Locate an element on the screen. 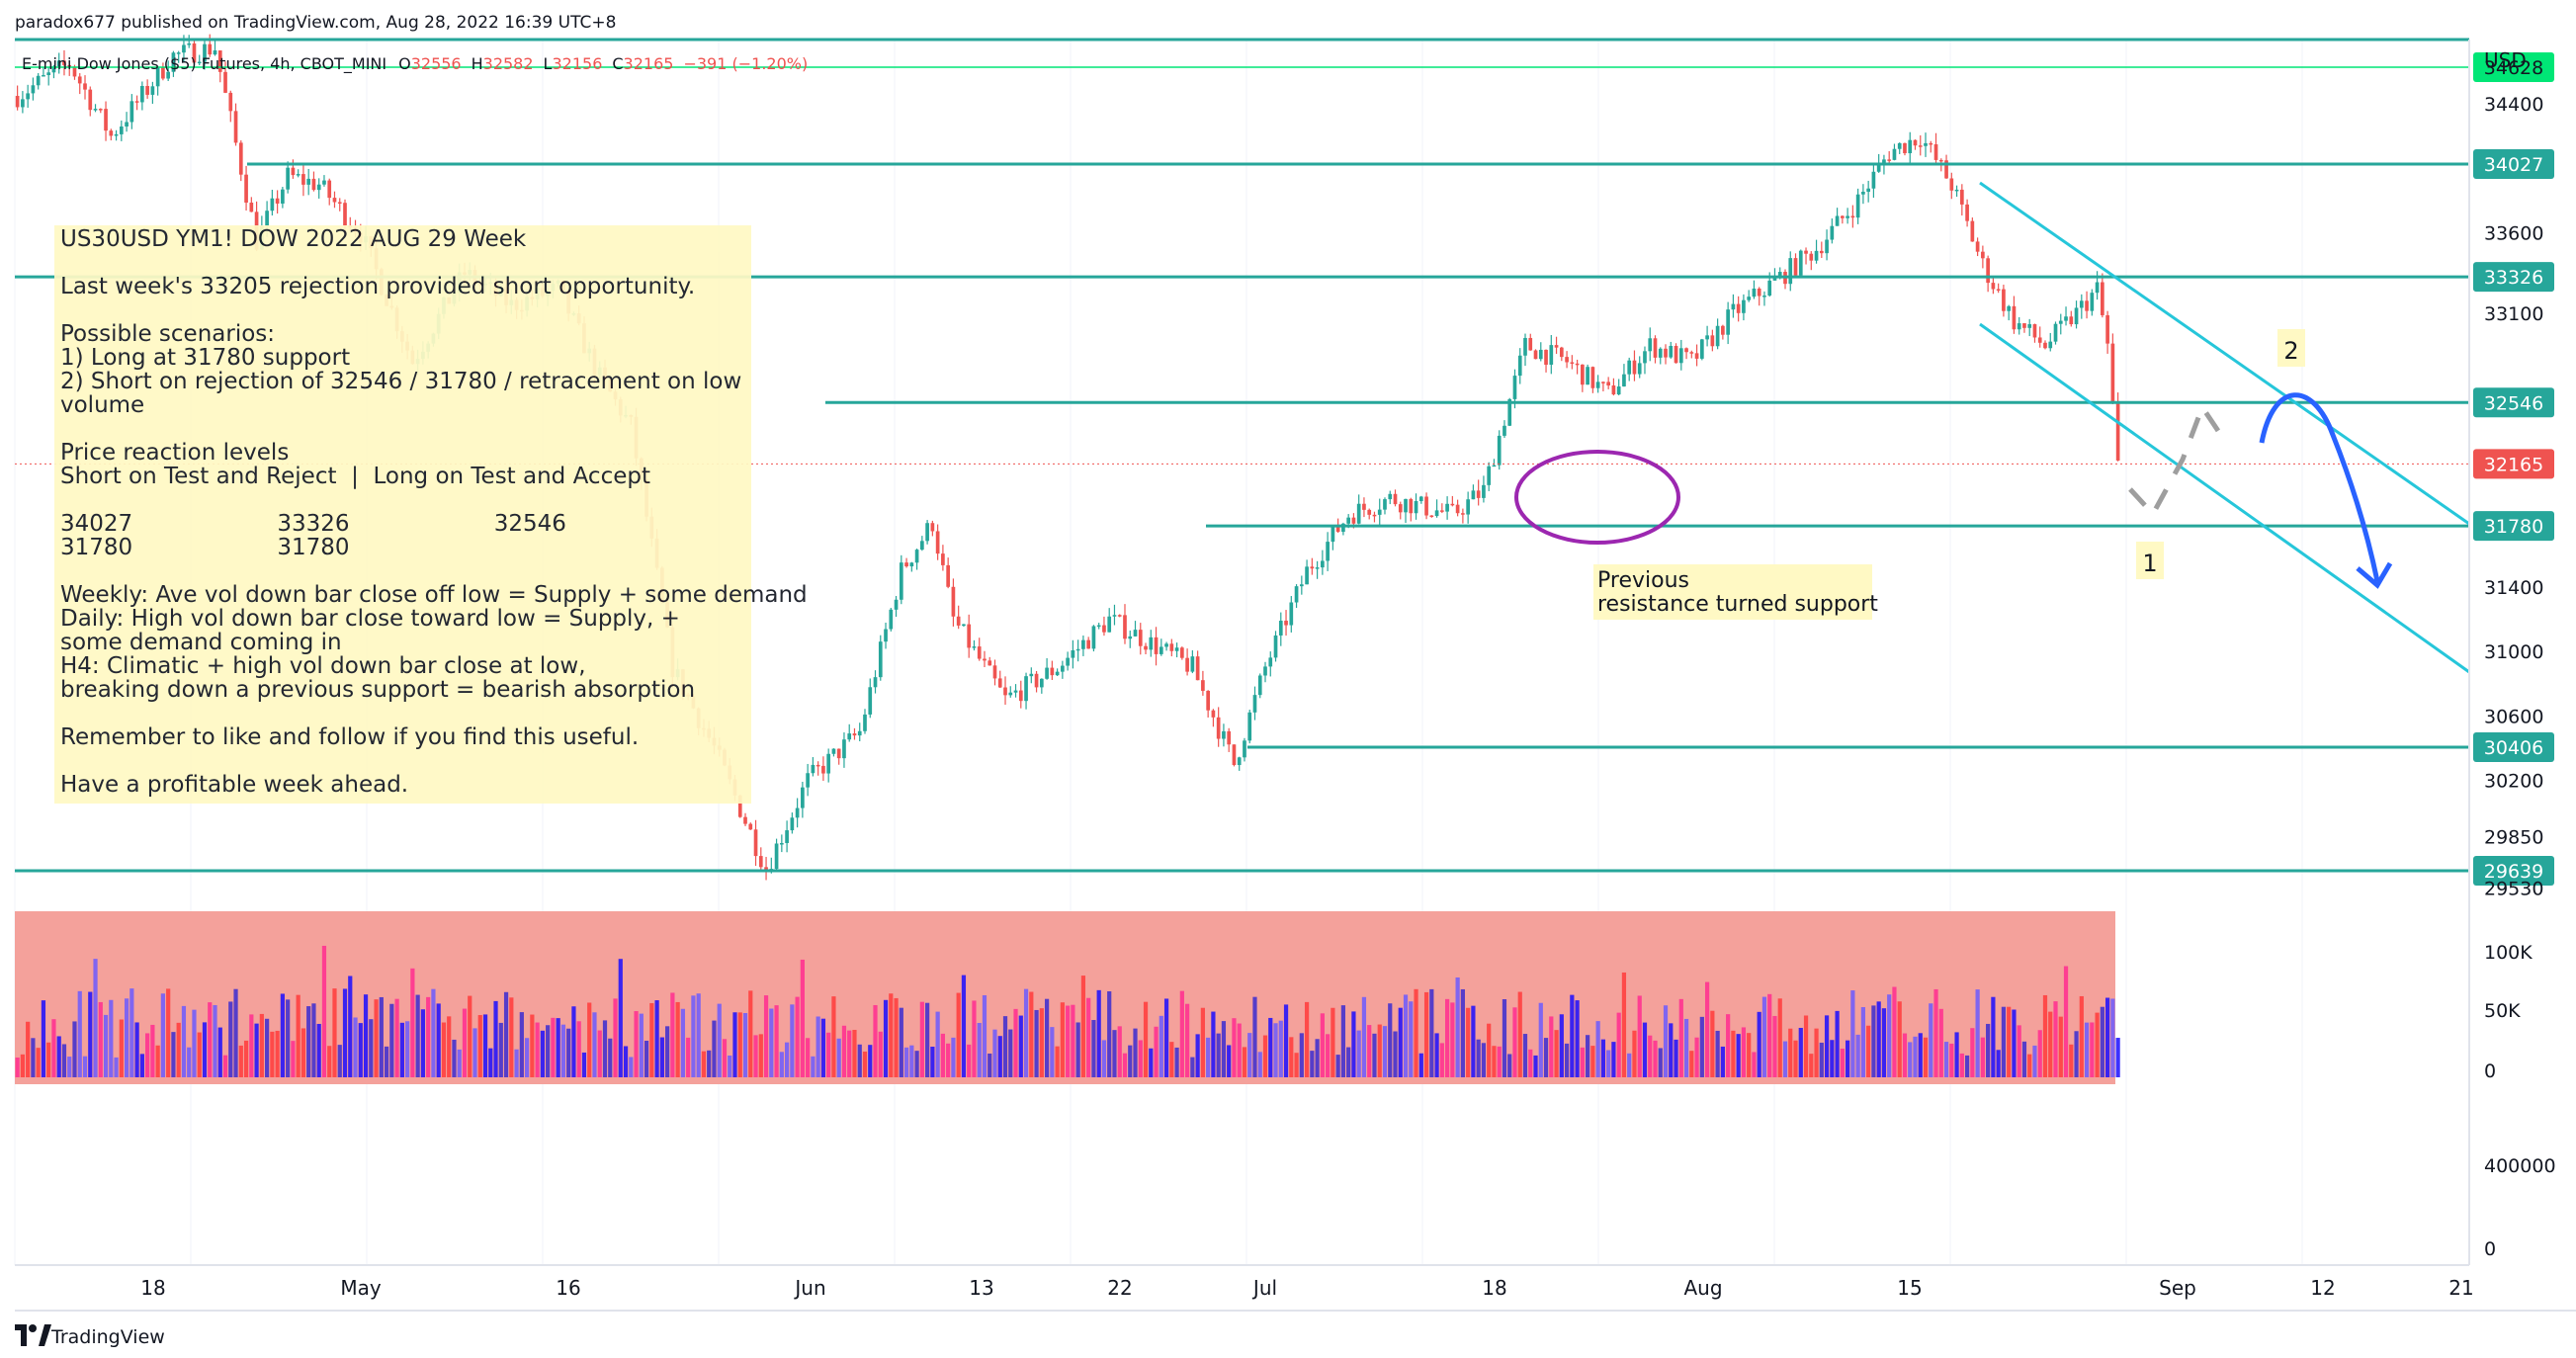  time-axis: 18 May 16 Jun 13 22 Jul 18 Aug 15 Sep 12 21 is located at coordinates (1295, 1288).